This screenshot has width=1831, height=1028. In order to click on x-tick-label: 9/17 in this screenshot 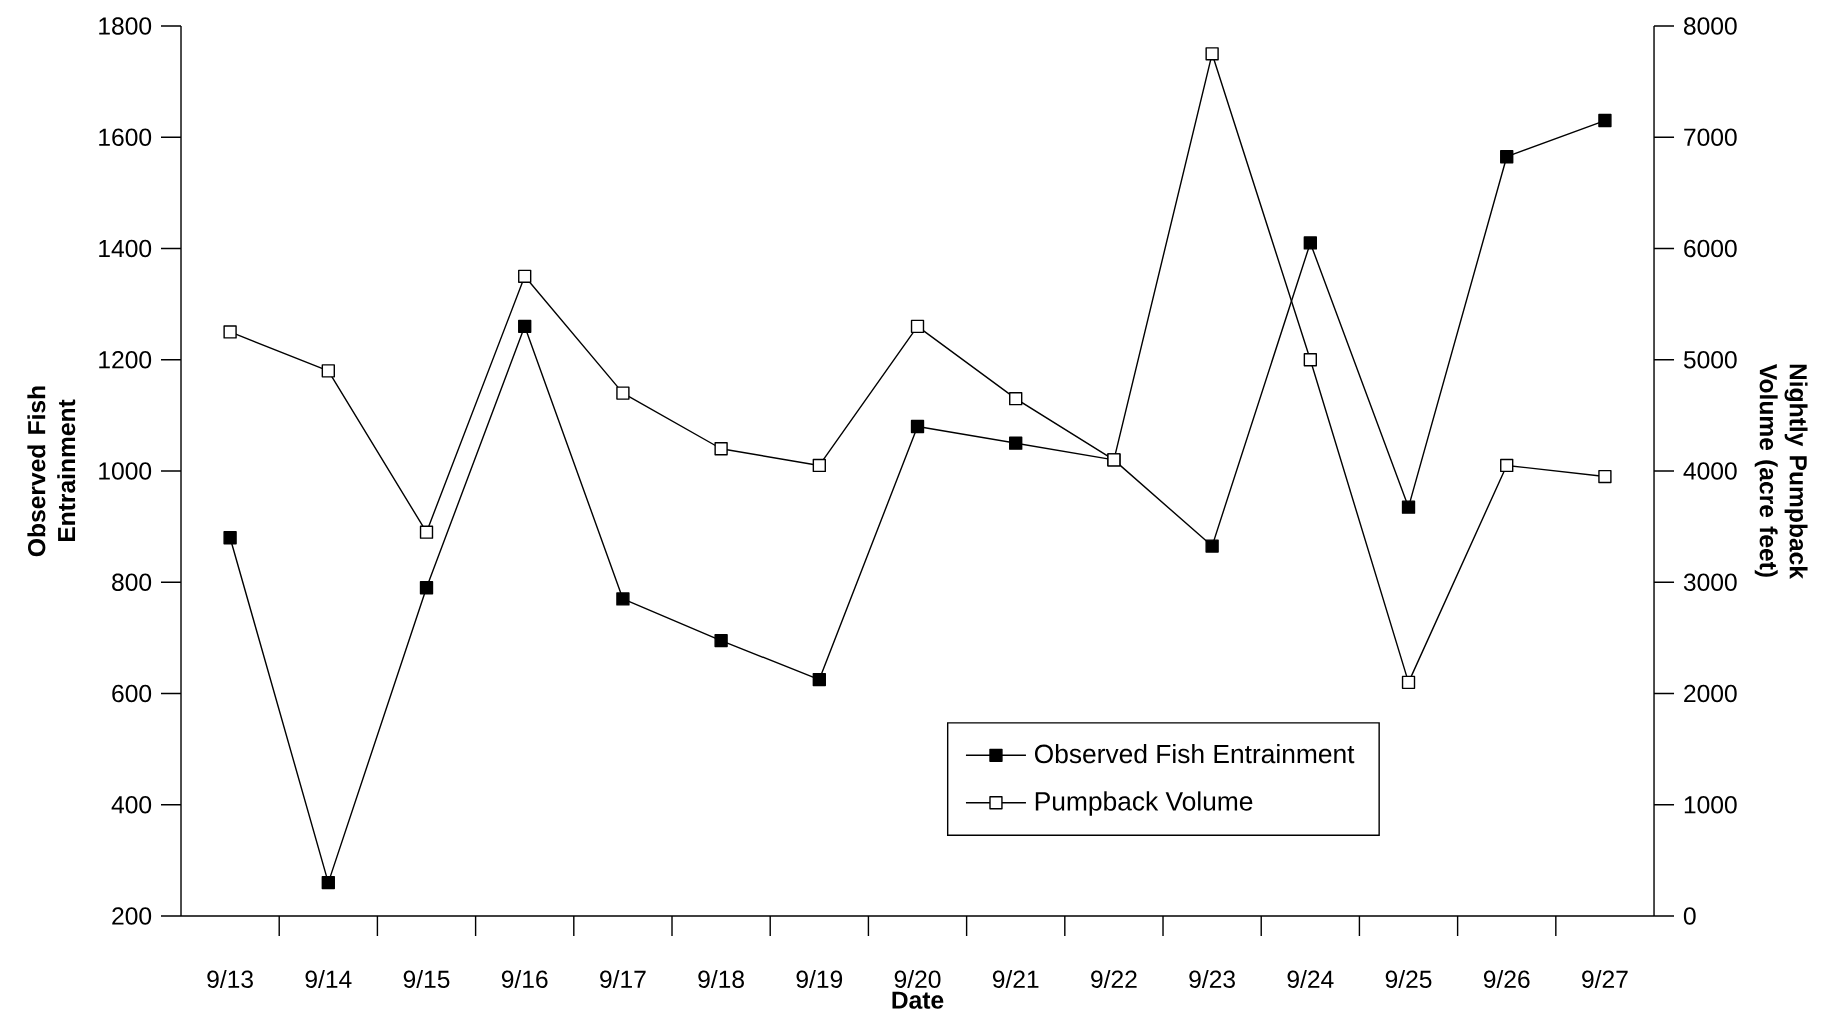, I will do `click(623, 978)`.